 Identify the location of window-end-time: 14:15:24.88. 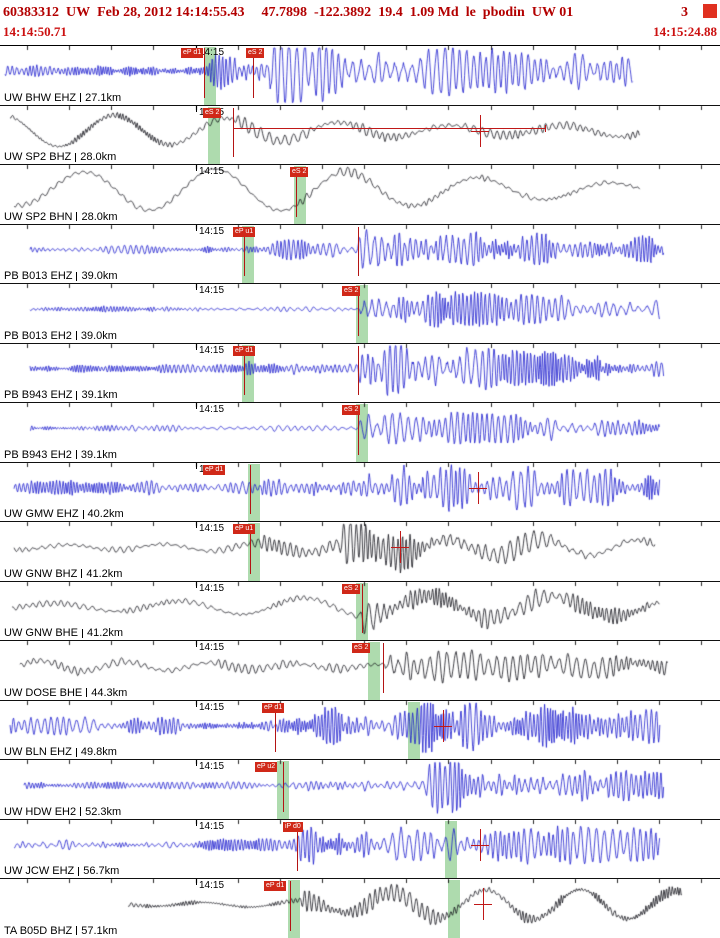
(685, 31).